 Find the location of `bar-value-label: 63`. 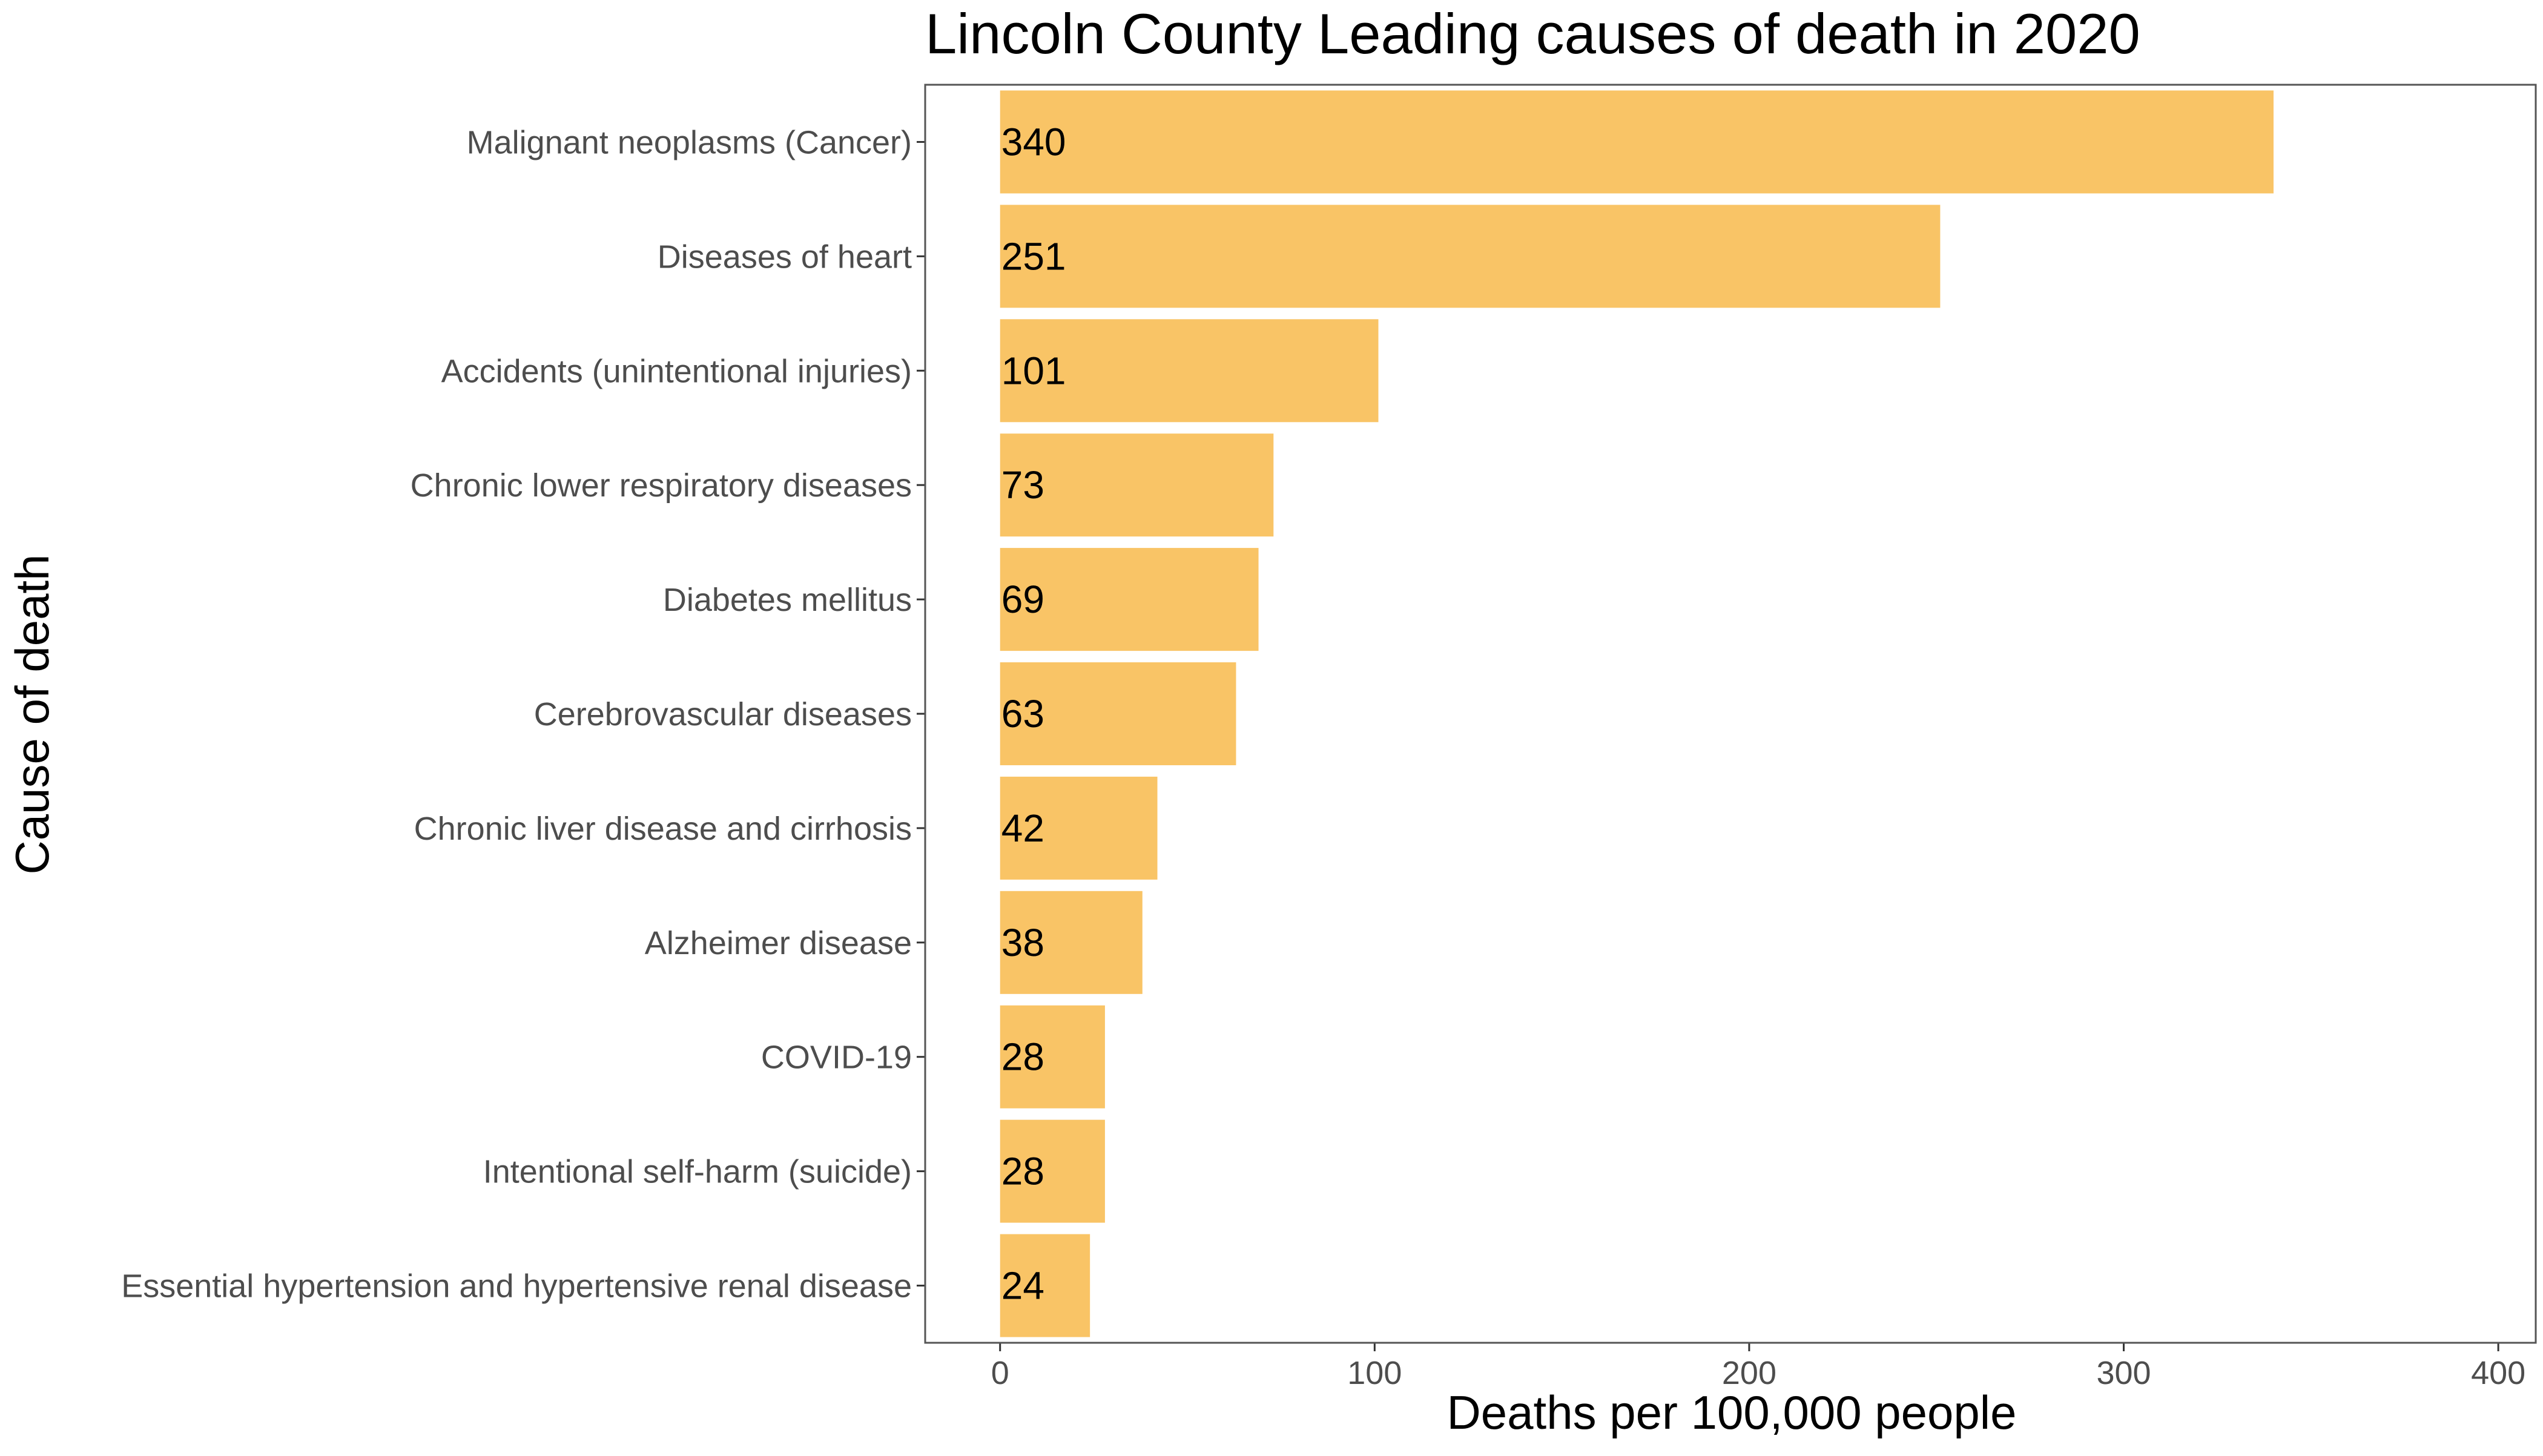

bar-value-label: 63 is located at coordinates (1023, 714).